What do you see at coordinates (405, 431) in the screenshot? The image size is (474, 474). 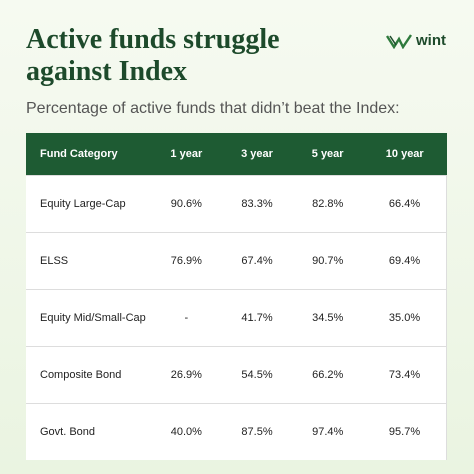 I see `value-cell: 95.7%` at bounding box center [405, 431].